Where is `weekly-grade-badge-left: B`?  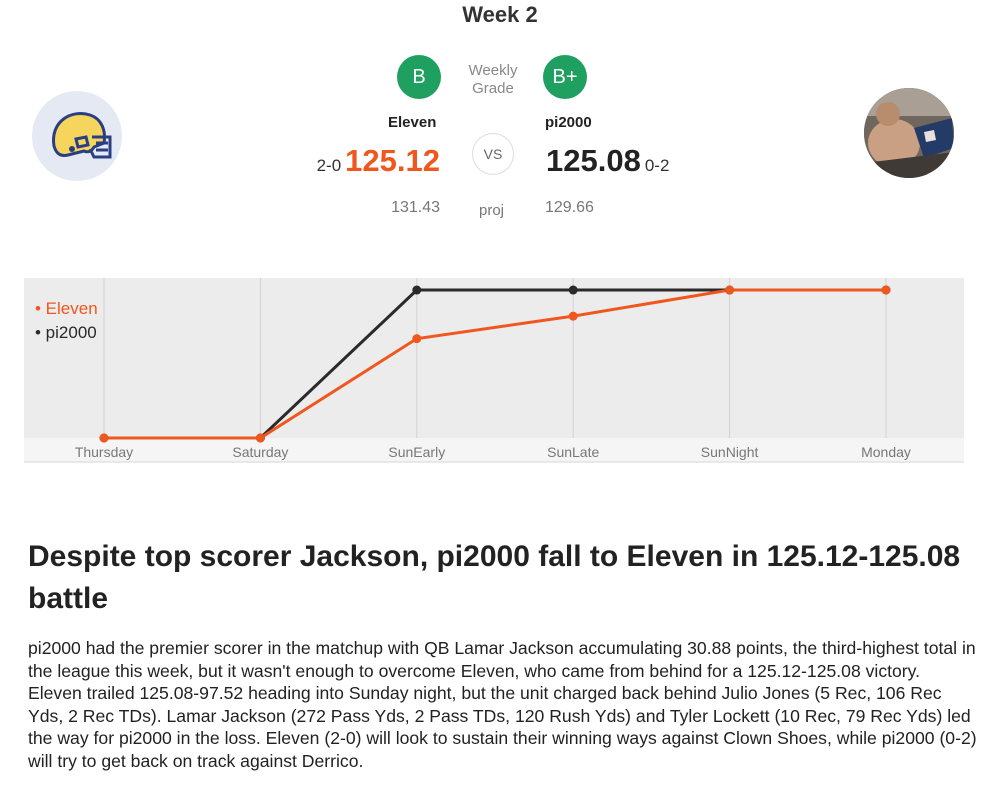
weekly-grade-badge-left: B is located at coordinates (419, 77).